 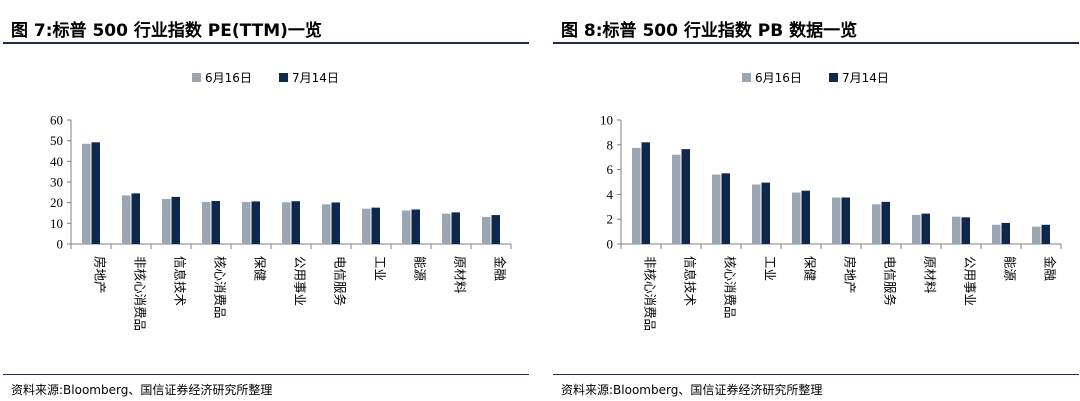 What do you see at coordinates (56, 161) in the screenshot?
I see `y-tick-label: 40` at bounding box center [56, 161].